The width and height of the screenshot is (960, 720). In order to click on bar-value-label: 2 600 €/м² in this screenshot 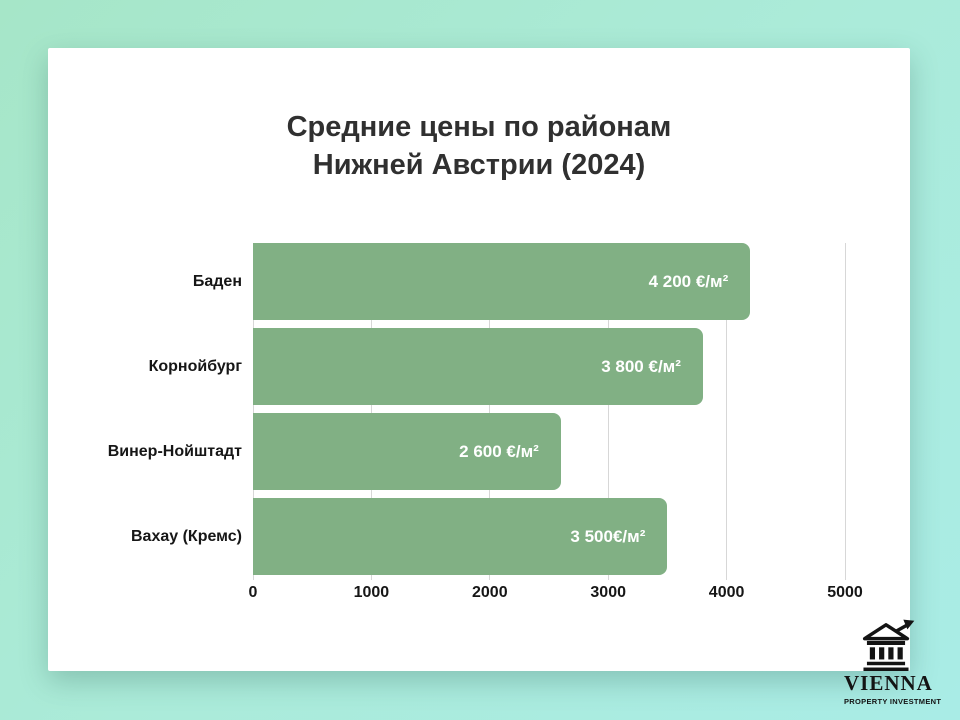, I will do `click(499, 451)`.